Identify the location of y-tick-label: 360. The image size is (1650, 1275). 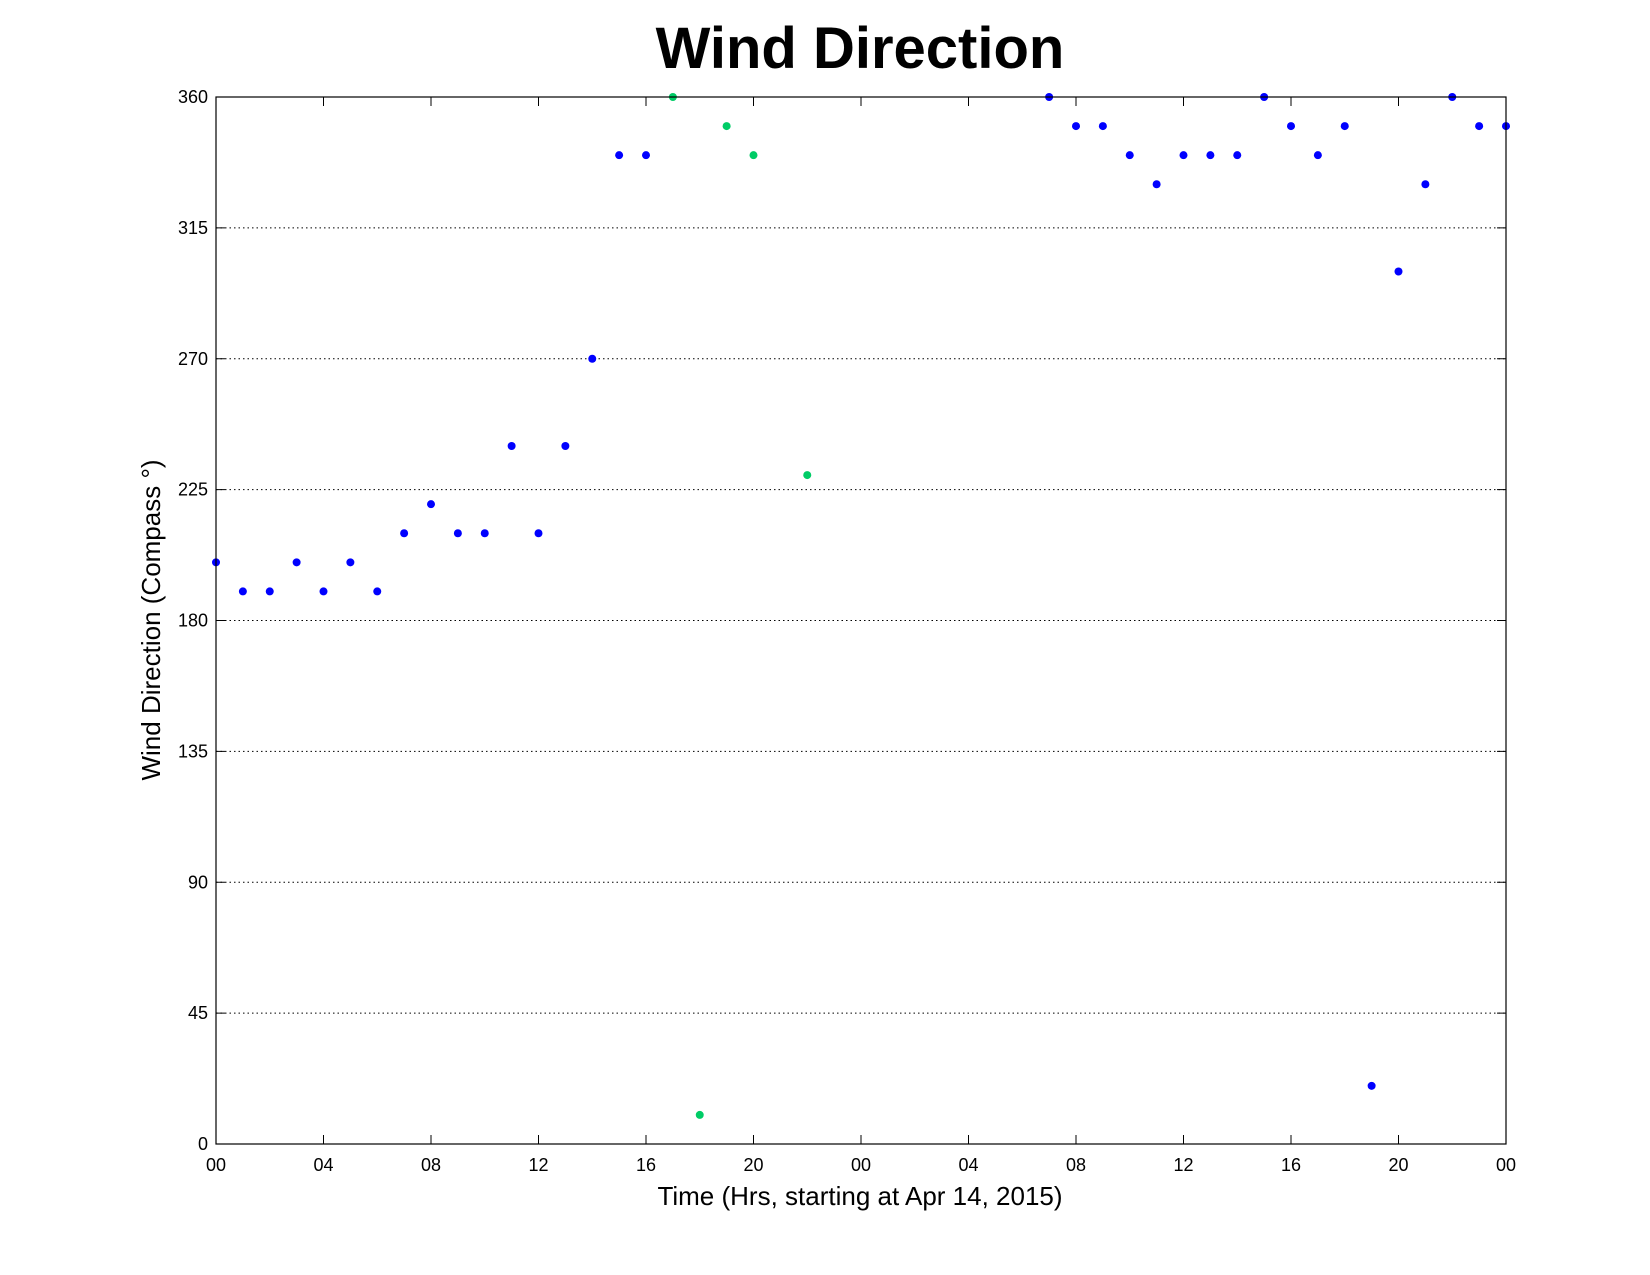
(193, 97).